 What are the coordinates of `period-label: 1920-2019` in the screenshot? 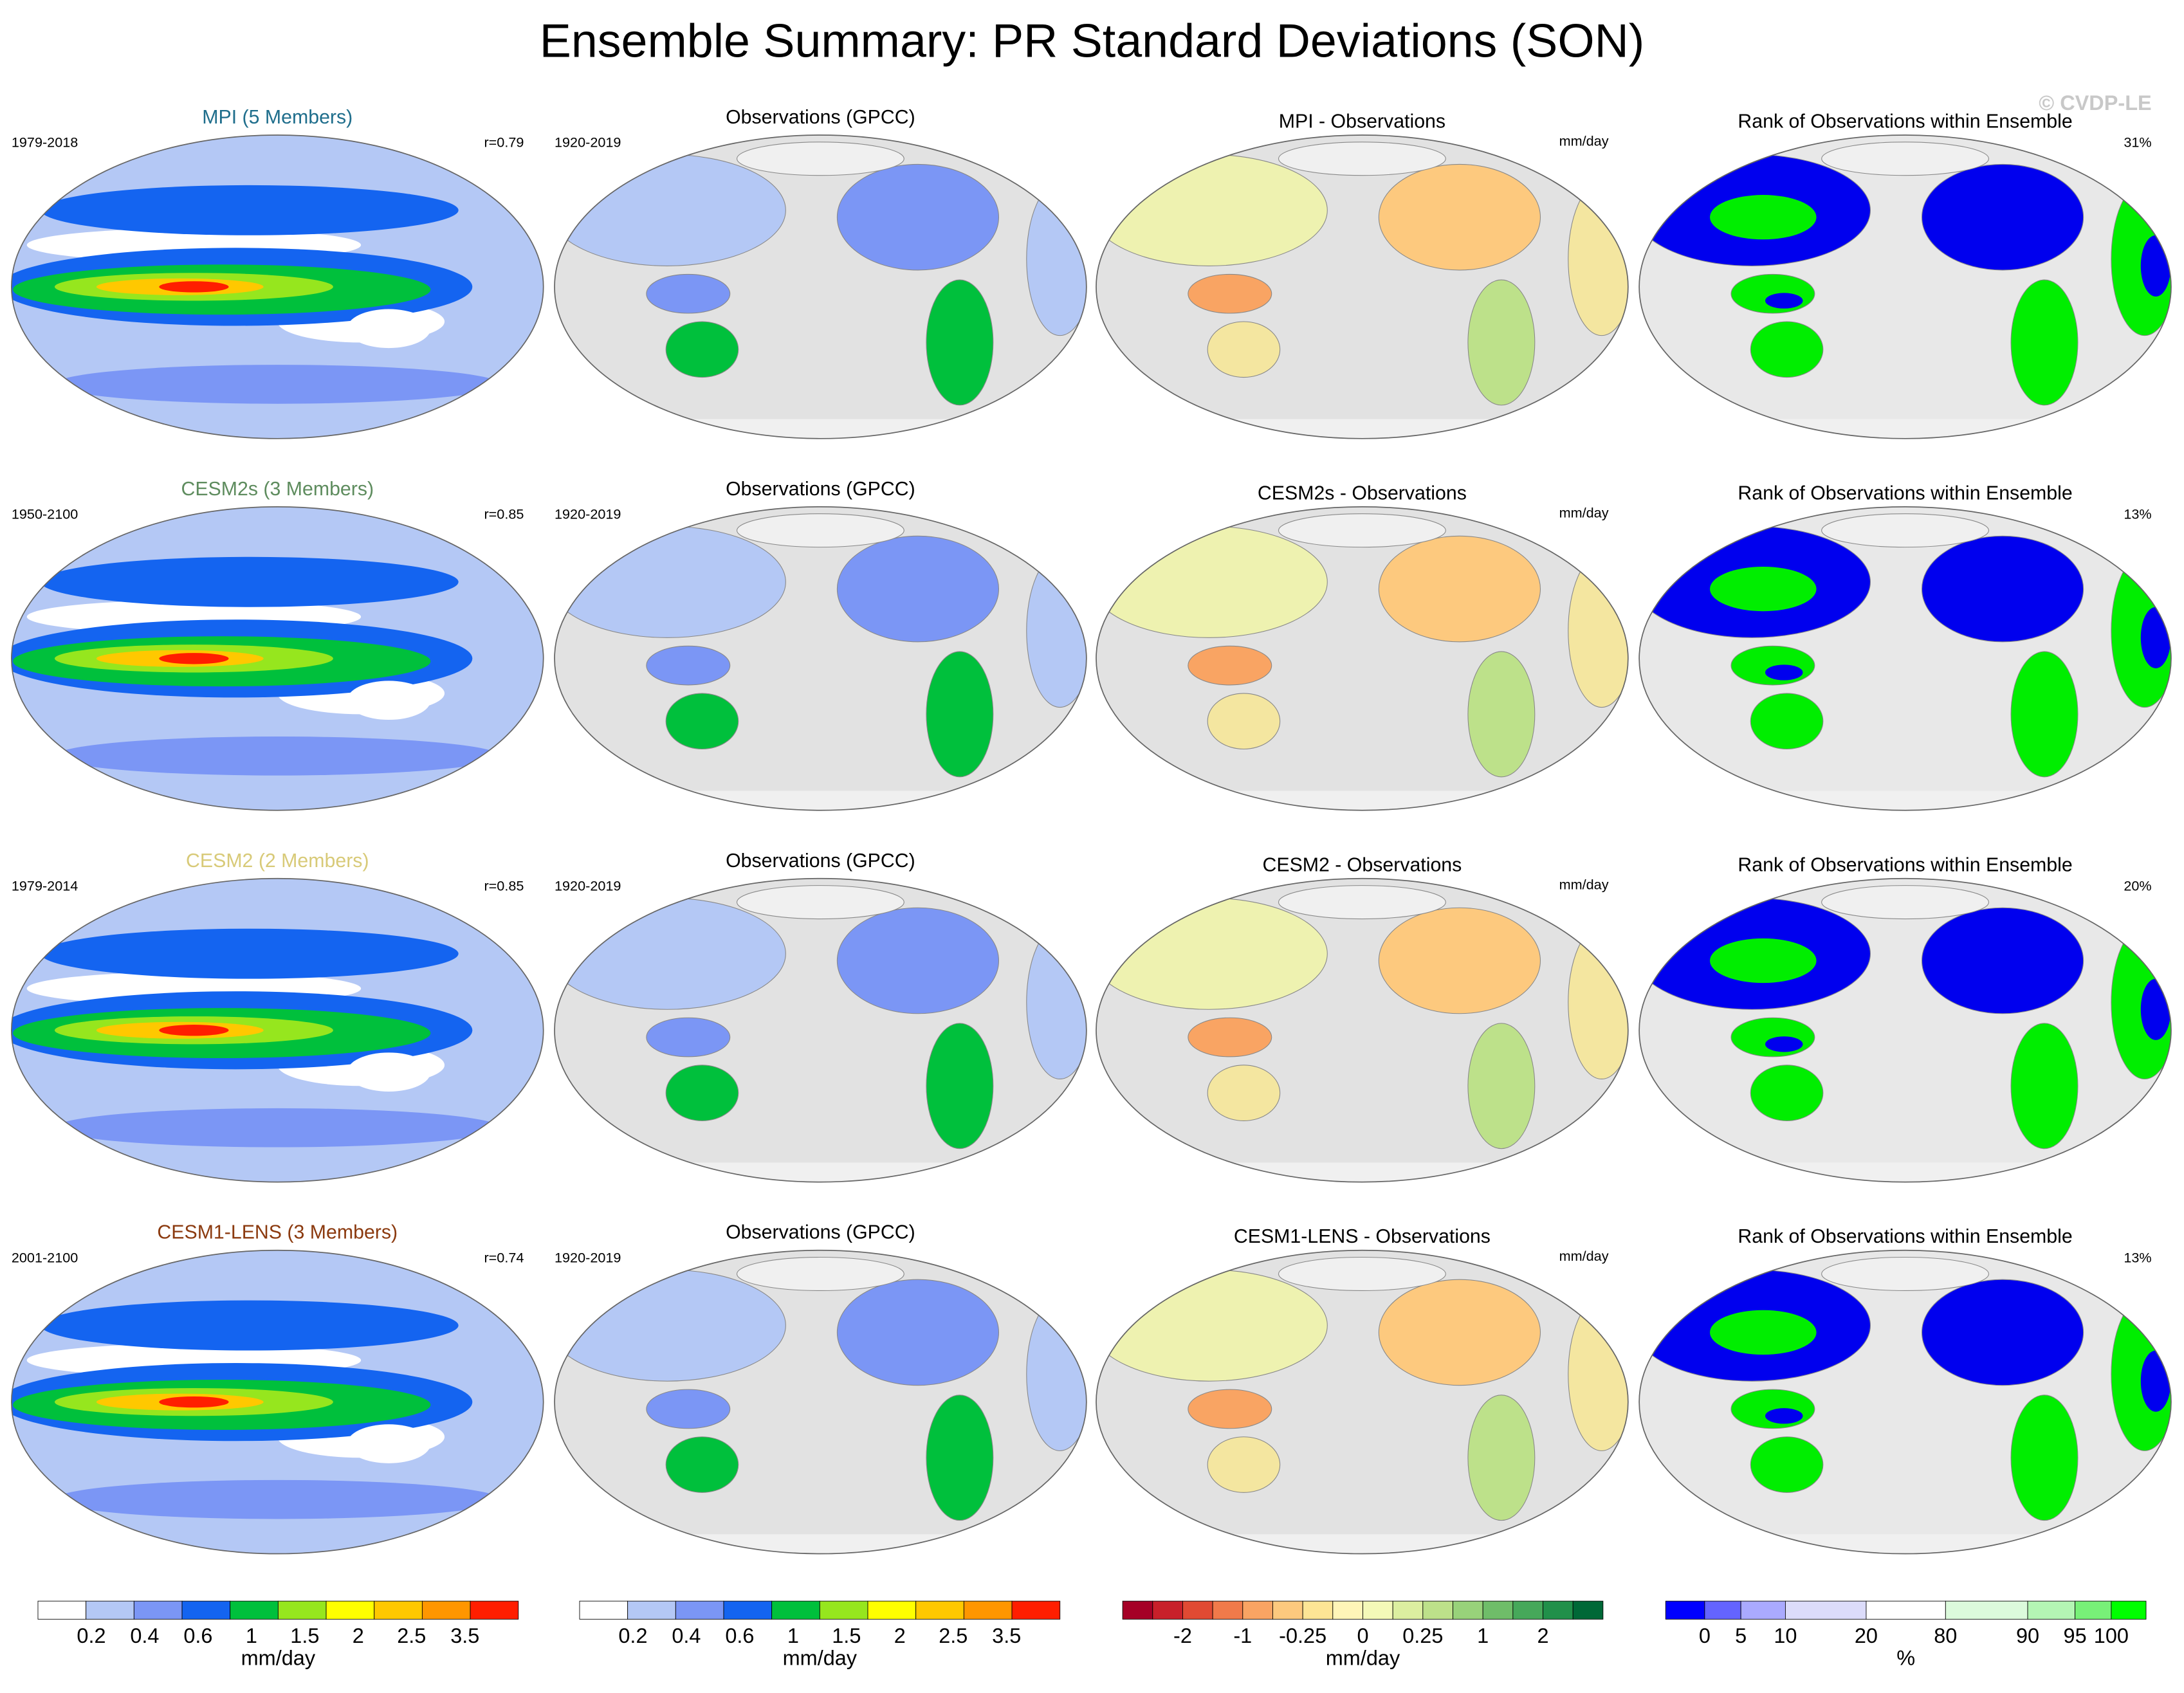 It's located at (588, 514).